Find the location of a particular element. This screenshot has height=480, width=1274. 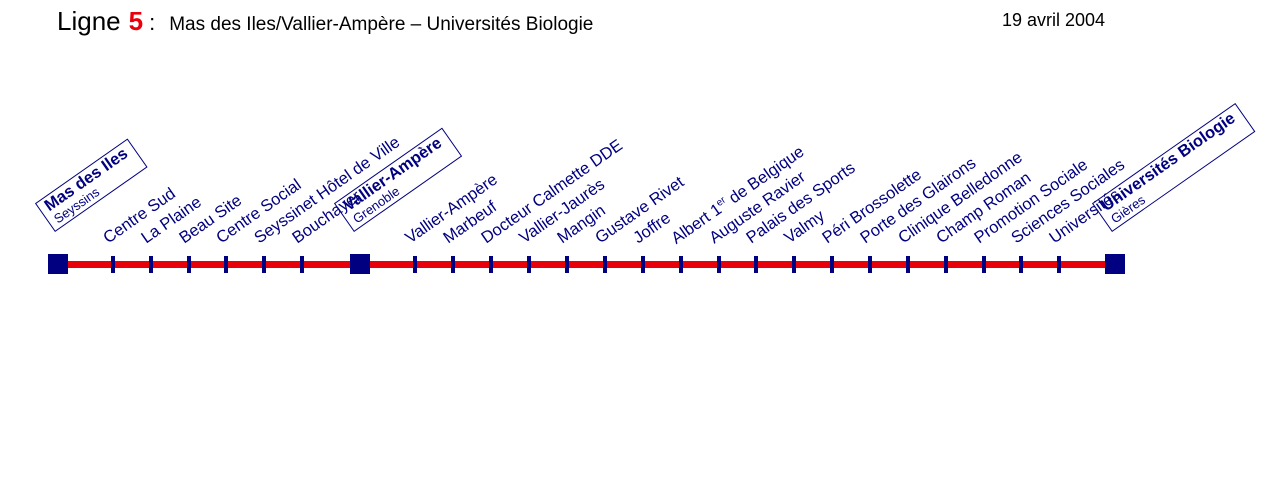

route-line is located at coordinates (586, 264).